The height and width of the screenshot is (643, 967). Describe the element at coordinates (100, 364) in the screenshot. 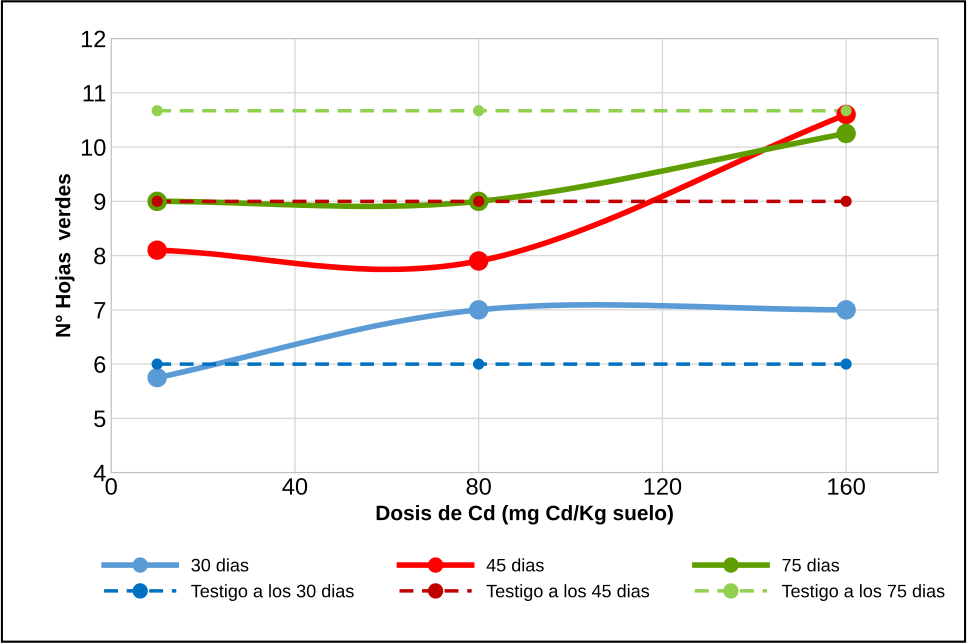

I see `y-tick-label: 6` at that location.